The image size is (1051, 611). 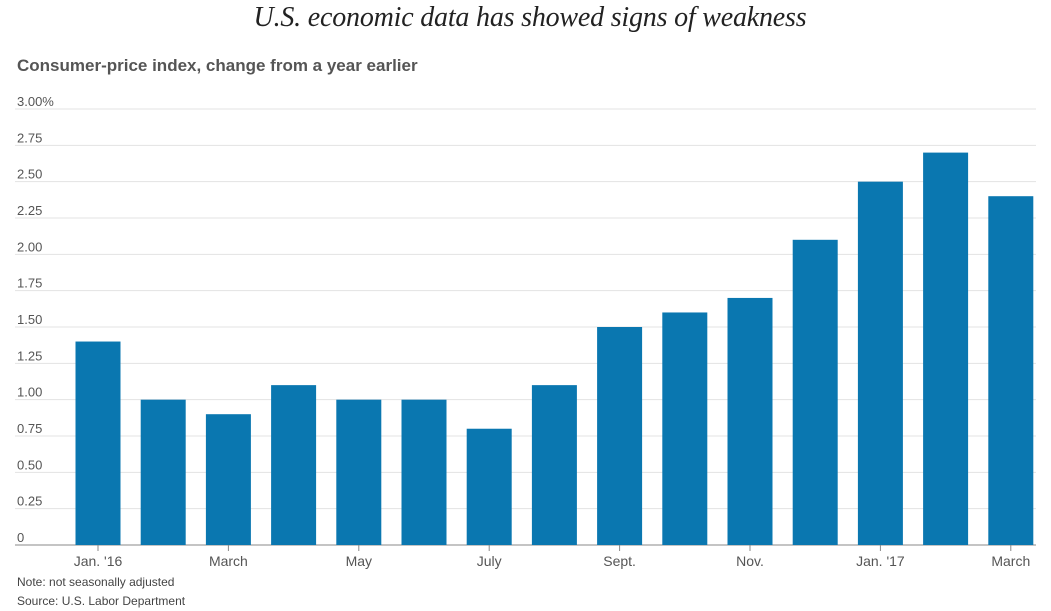 What do you see at coordinates (489, 561) in the screenshot?
I see `x-tick-label: July` at bounding box center [489, 561].